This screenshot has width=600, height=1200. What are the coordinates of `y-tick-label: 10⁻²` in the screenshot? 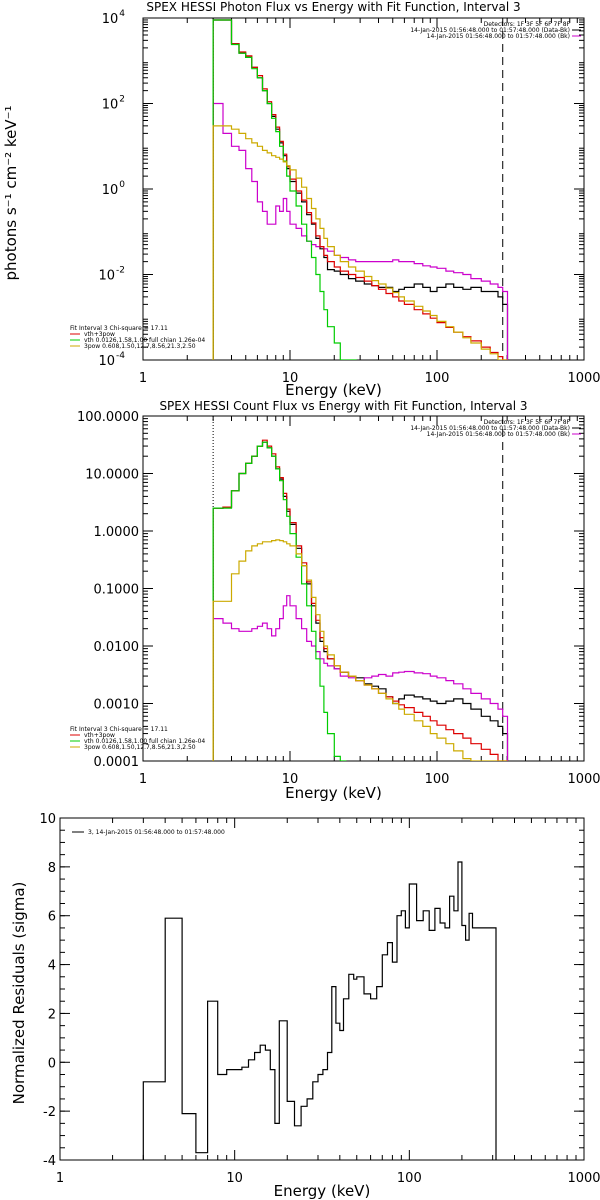 It's located at (111, 275).